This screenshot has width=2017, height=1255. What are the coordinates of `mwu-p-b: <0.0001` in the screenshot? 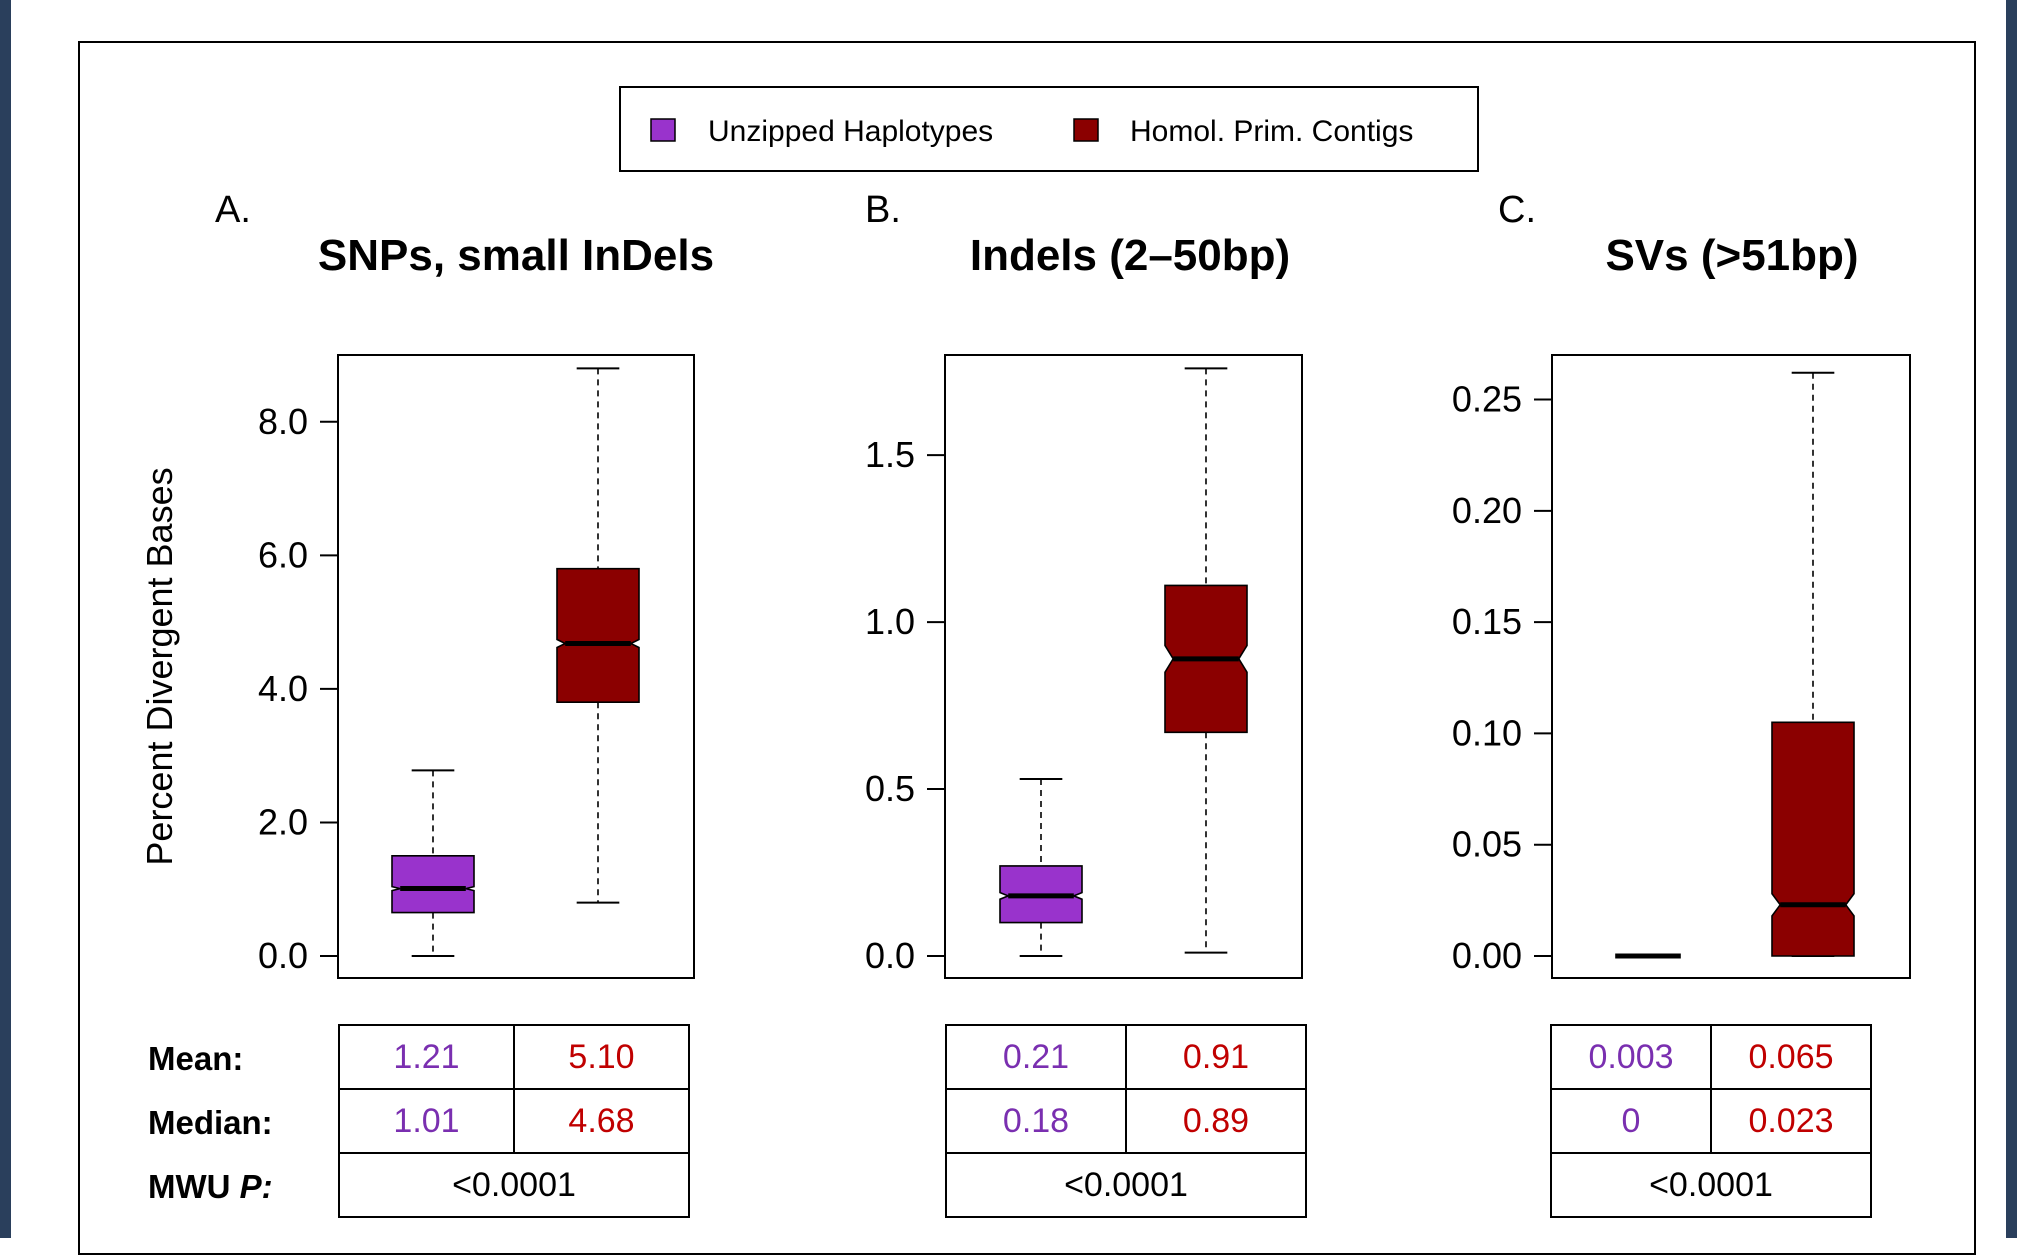 It's located at (1126, 1185).